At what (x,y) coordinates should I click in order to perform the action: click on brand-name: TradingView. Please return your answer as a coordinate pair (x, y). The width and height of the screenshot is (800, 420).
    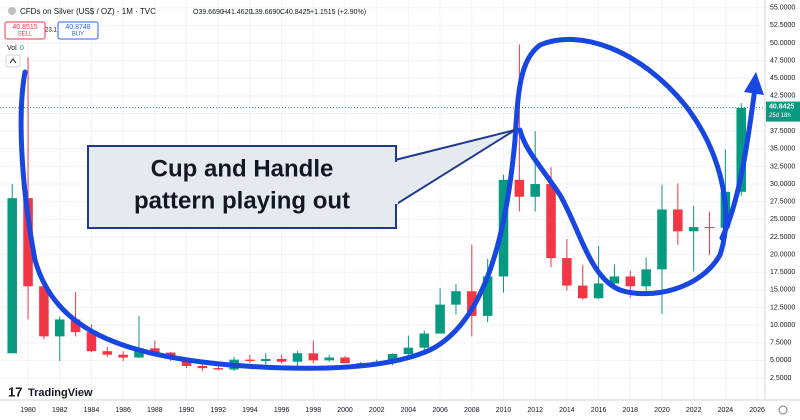
    Looking at the image, I should click on (60, 393).